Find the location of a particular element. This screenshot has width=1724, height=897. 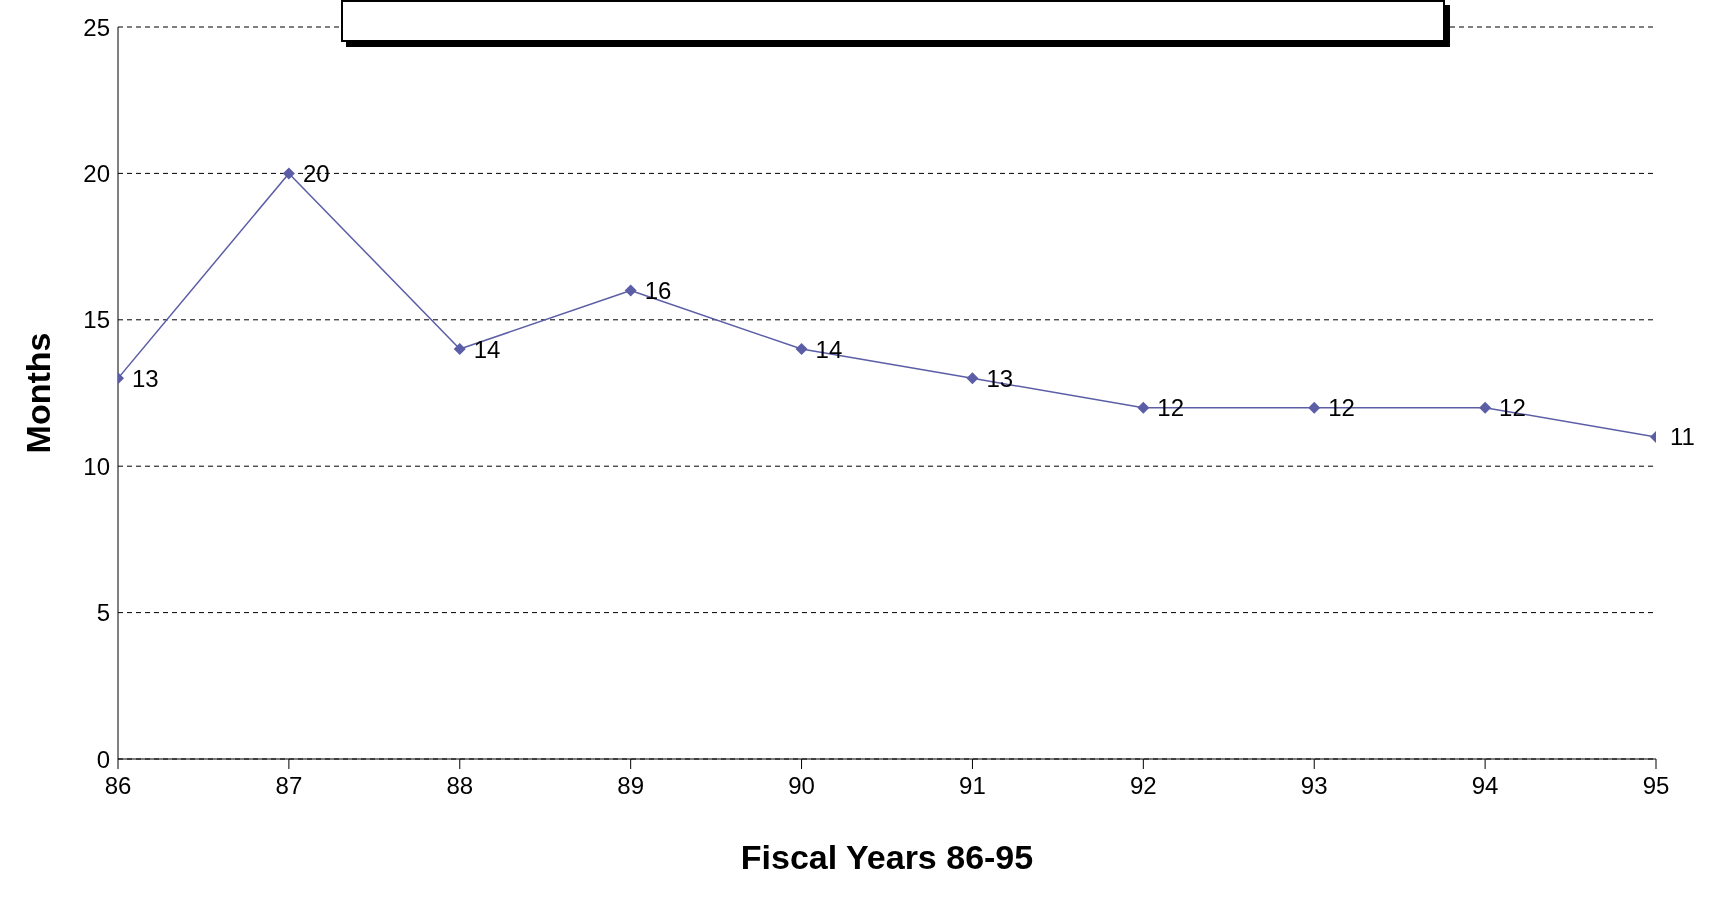

x-tick-label: 94 is located at coordinates (1485, 786).